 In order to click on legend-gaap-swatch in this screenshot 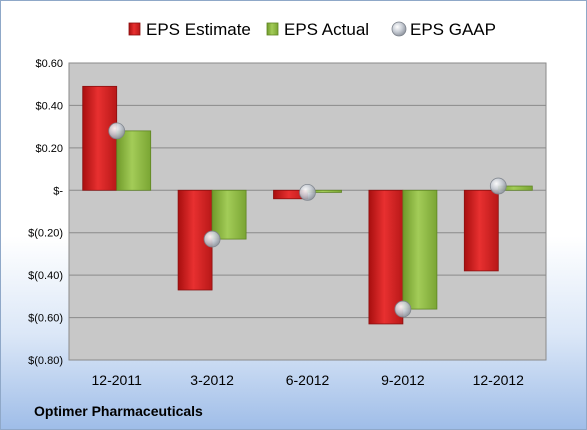, I will do `click(399, 29)`.